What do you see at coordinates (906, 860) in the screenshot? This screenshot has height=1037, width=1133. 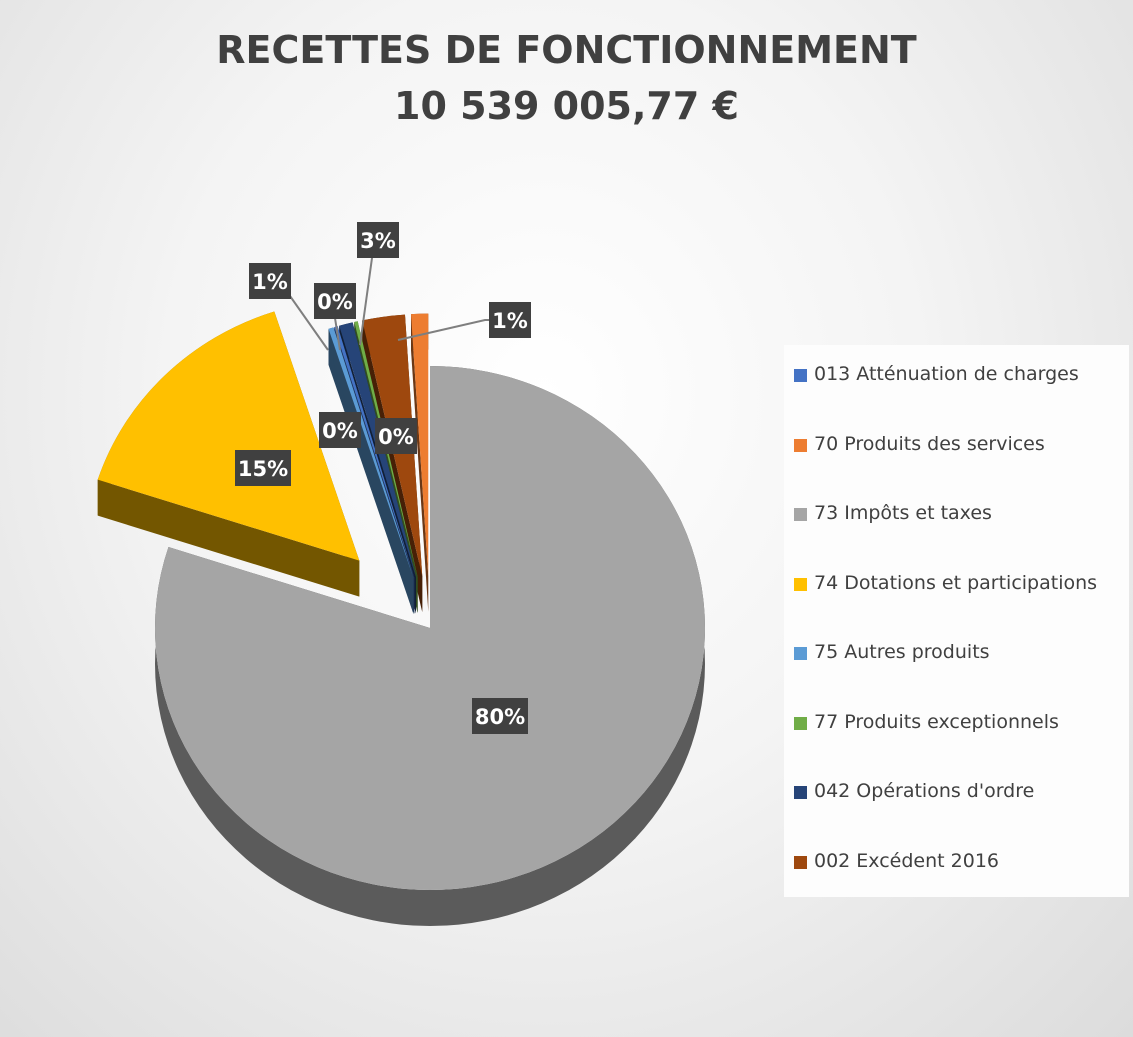 I see `legend-label: 002 Excédent 2016` at bounding box center [906, 860].